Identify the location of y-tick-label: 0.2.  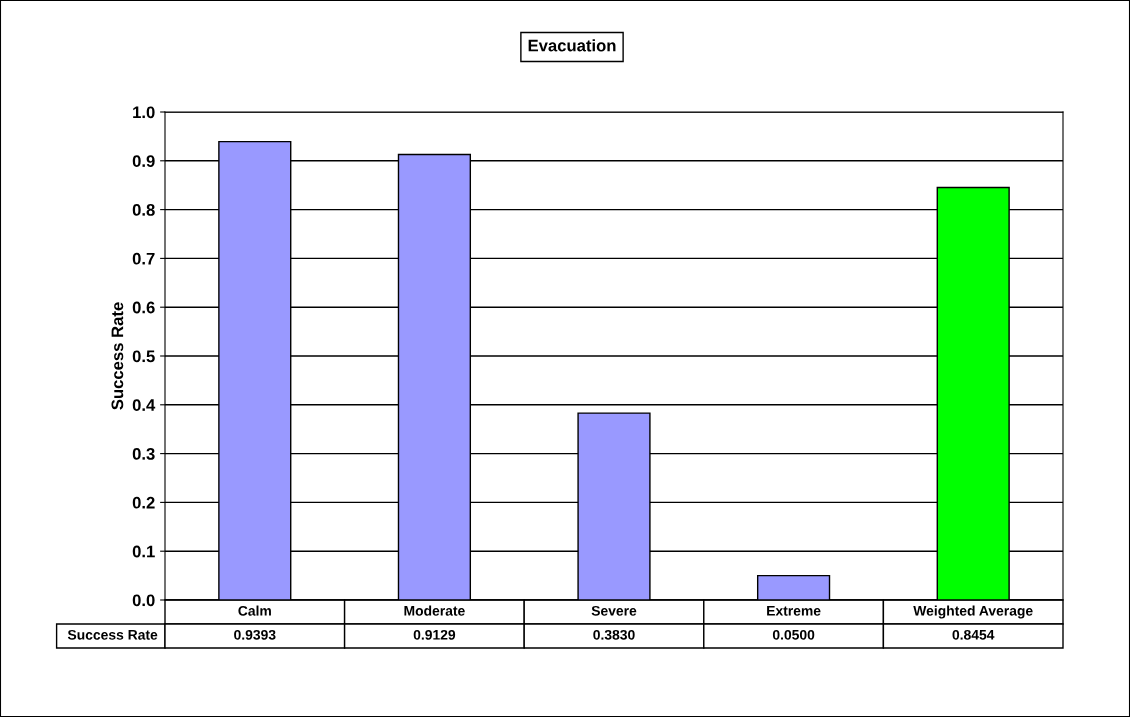
(143, 502).